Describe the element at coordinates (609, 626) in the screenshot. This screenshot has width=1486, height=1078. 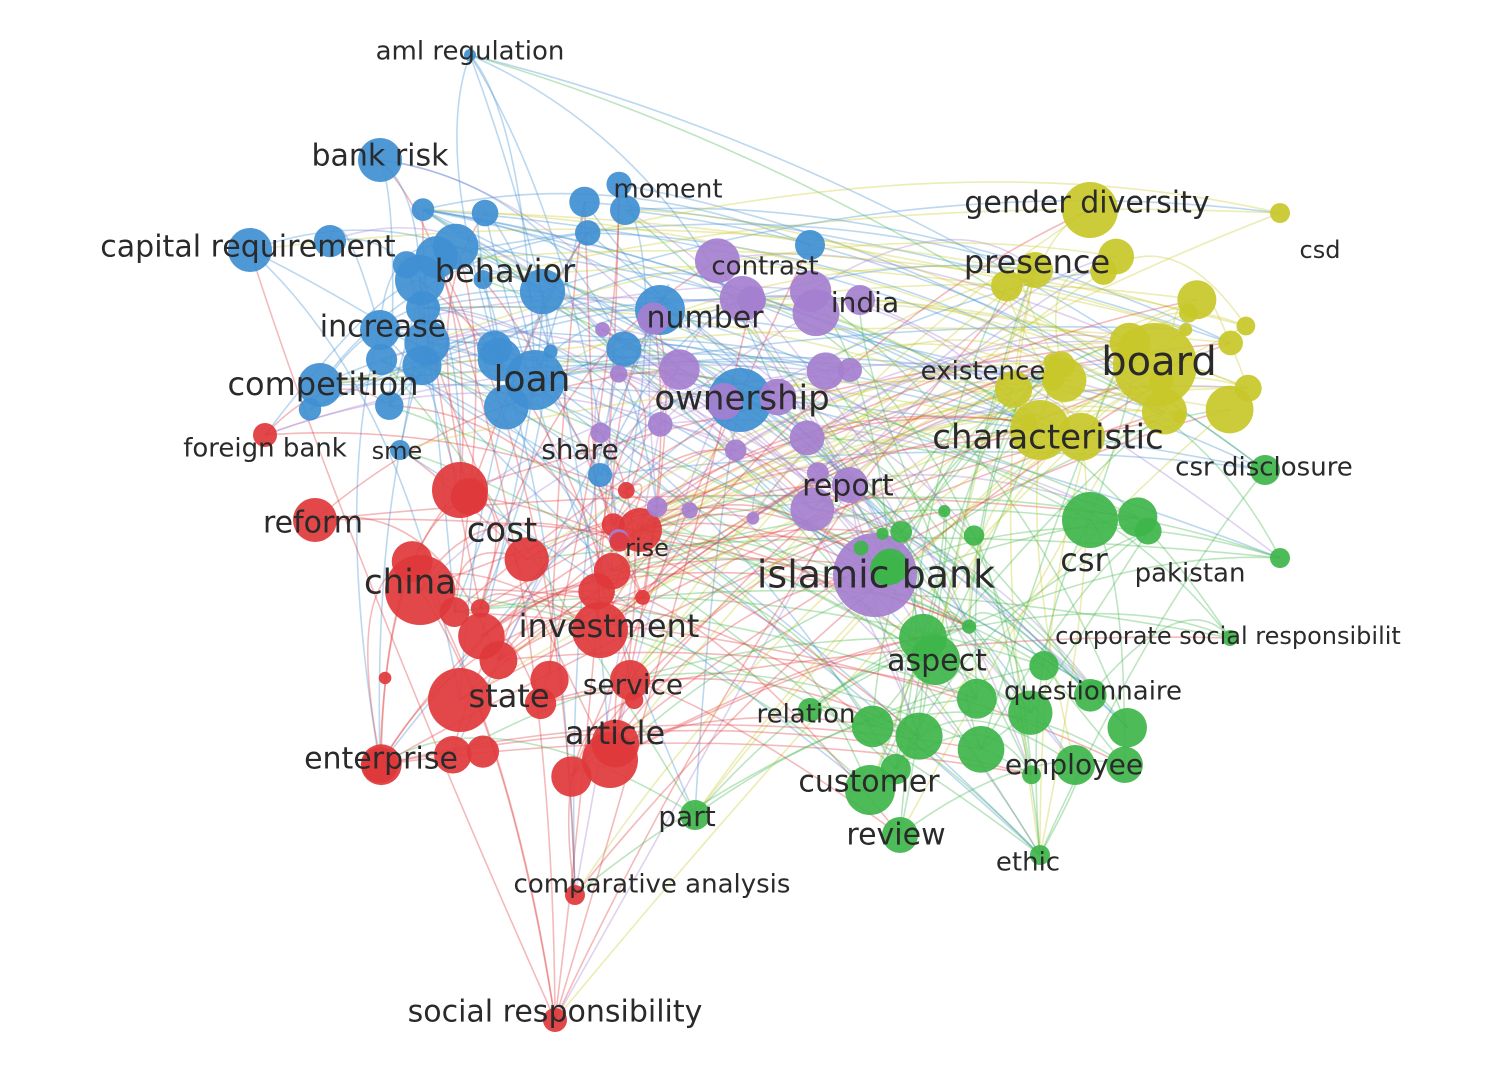
I see `node-label: investment` at that location.